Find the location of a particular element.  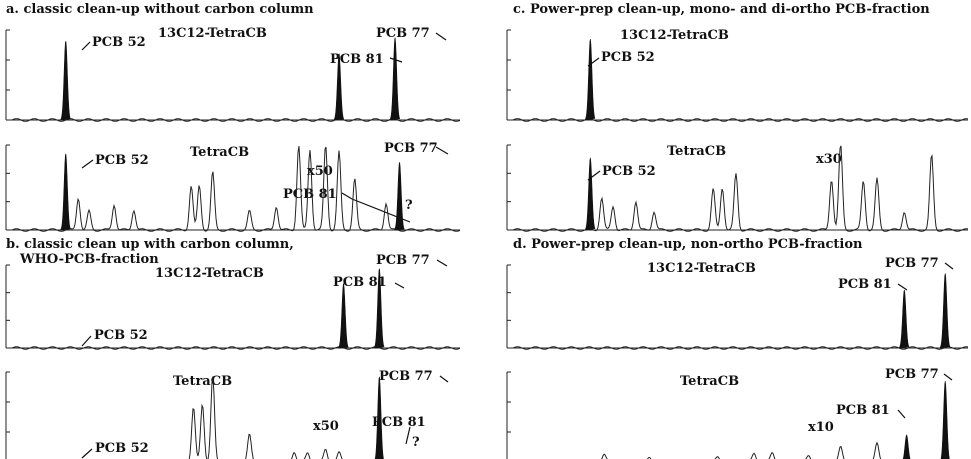

panel-a-trace2-label: TetraCB is located at coordinates (219, 152).